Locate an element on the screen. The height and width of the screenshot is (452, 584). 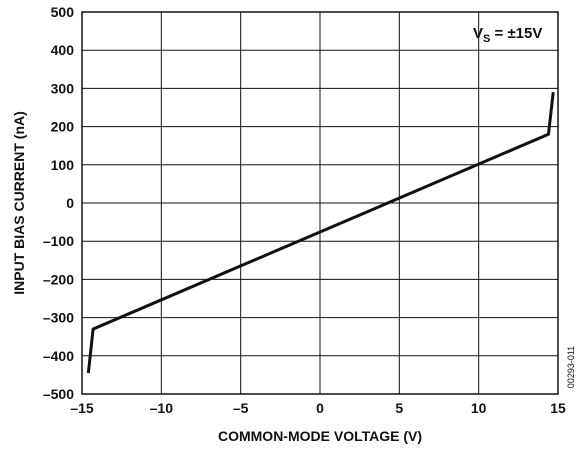
x-tick-labels: –15 –10 –5 0 5 10 15 is located at coordinates (318, 408).